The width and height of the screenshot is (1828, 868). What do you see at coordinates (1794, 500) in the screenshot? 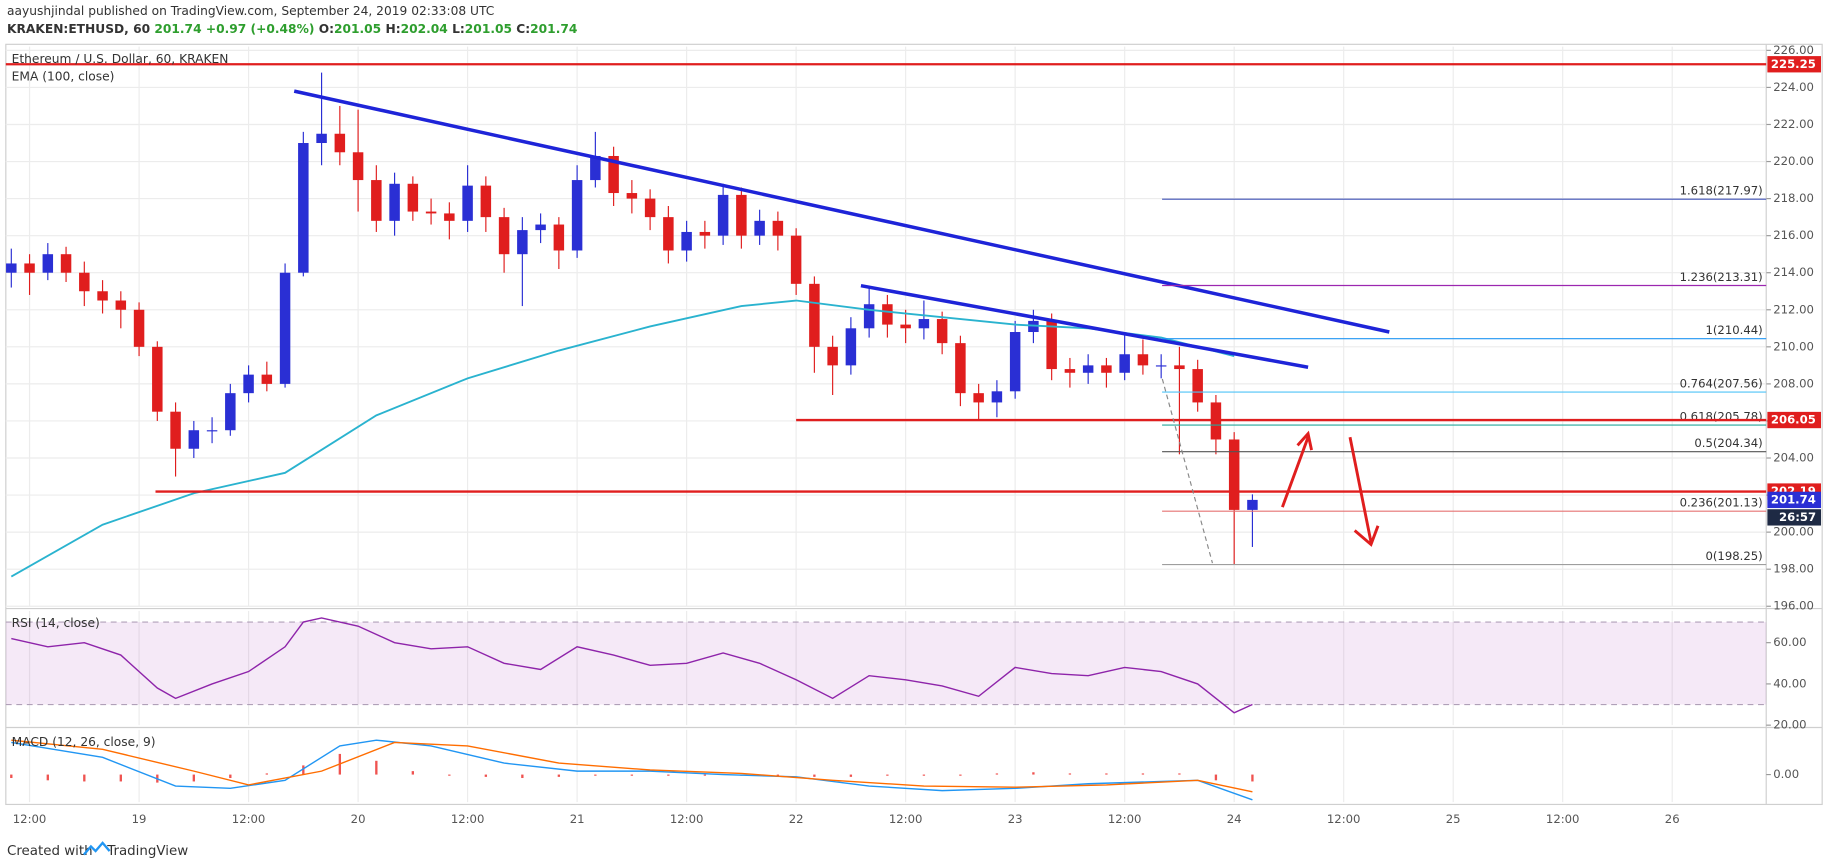
I see `last-price-badge` at bounding box center [1794, 500].